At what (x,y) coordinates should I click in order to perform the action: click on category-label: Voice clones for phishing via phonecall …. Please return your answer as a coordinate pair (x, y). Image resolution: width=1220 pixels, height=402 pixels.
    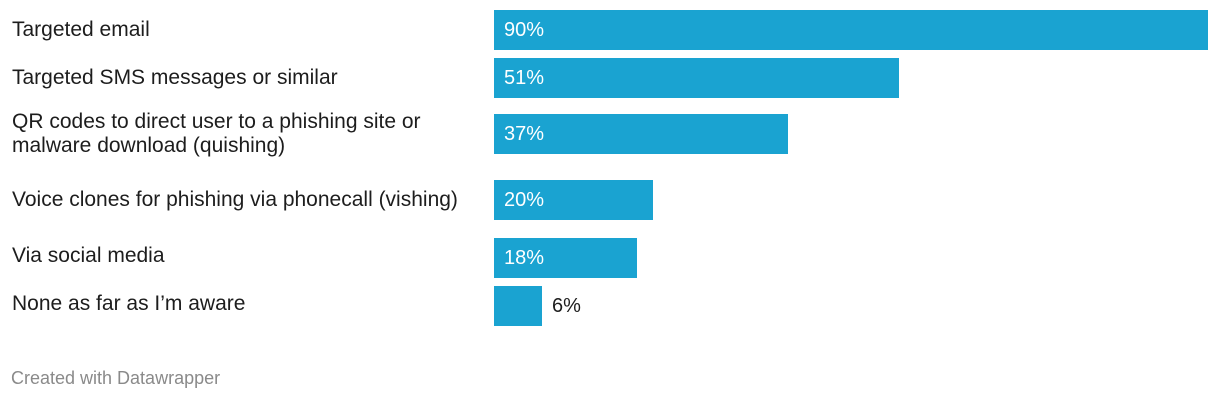
    Looking at the image, I should click on (235, 199).